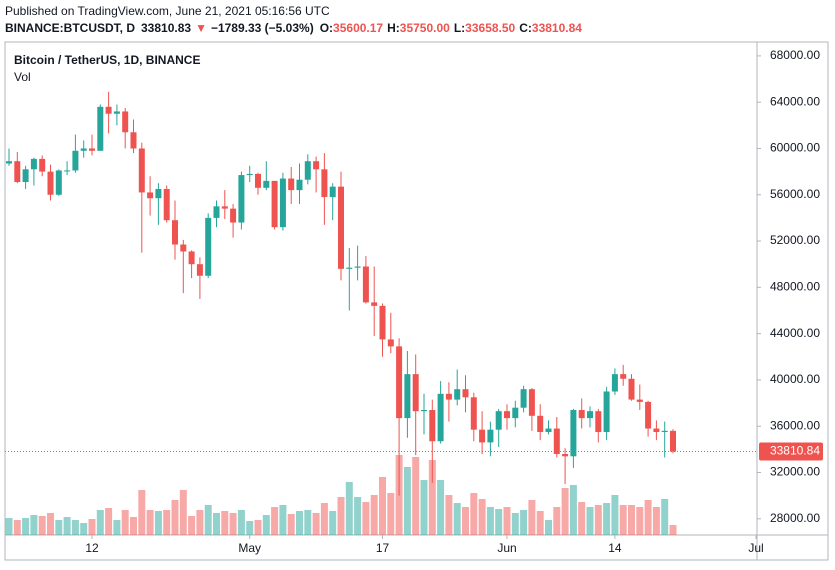 This screenshot has width=835, height=570. Describe the element at coordinates (795, 148) in the screenshot. I see `y-tick-label: 60000.00` at that location.